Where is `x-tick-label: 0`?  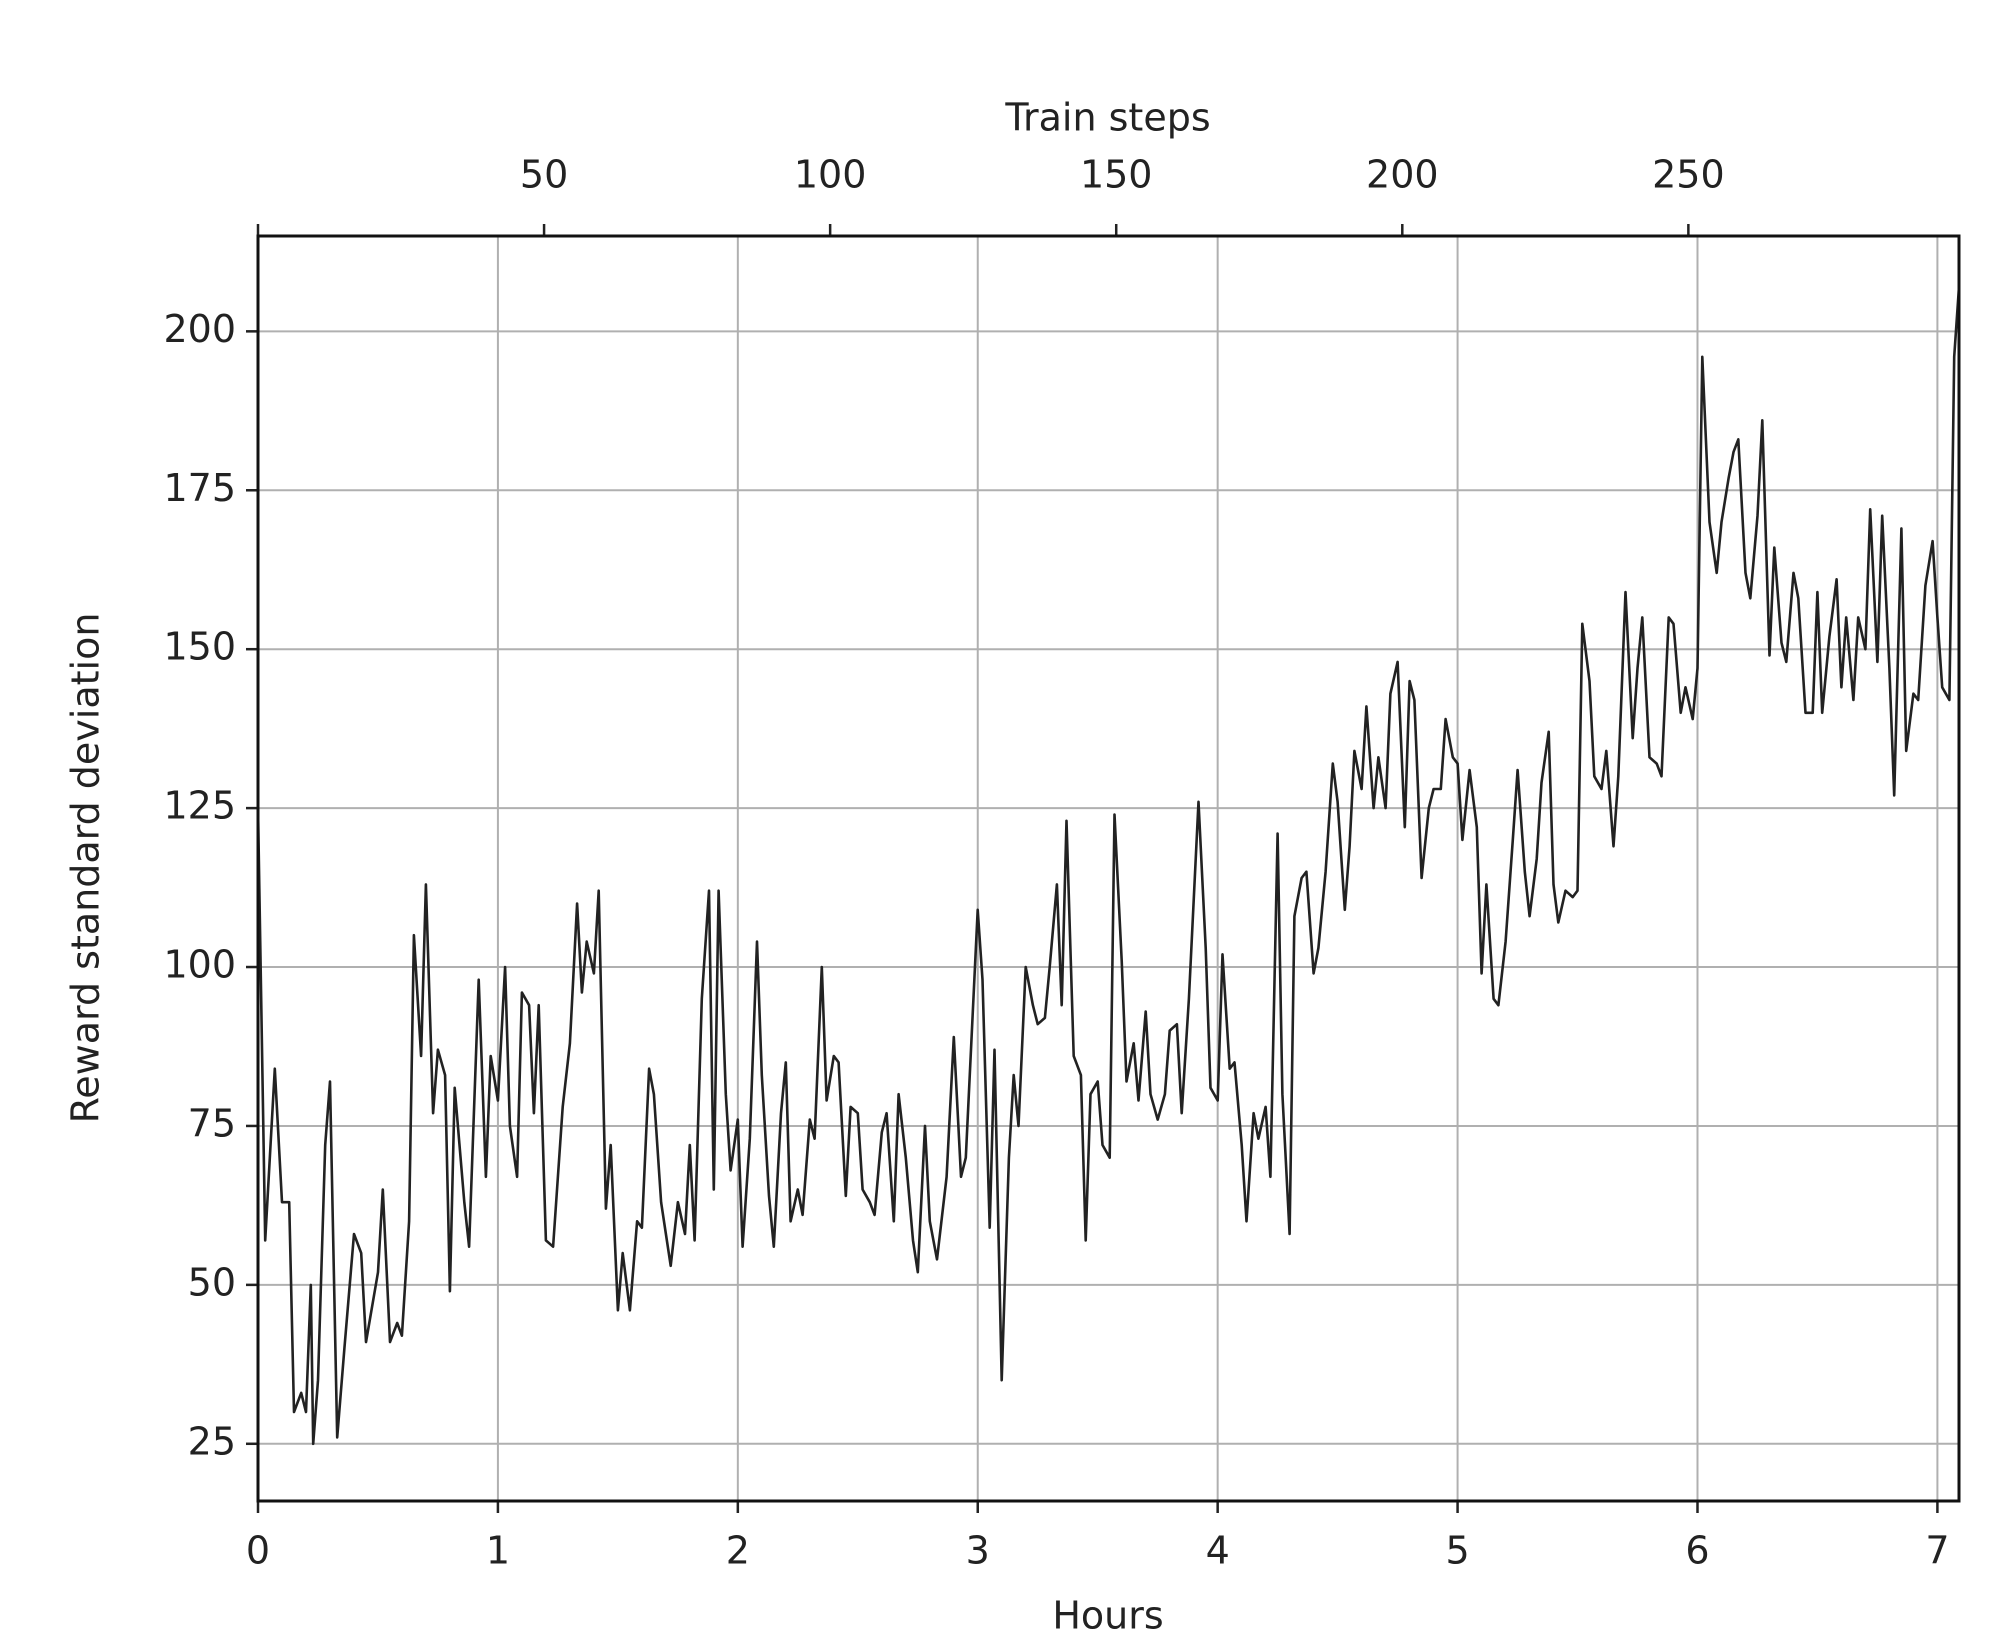
x-tick-label: 0 is located at coordinates (258, 1551).